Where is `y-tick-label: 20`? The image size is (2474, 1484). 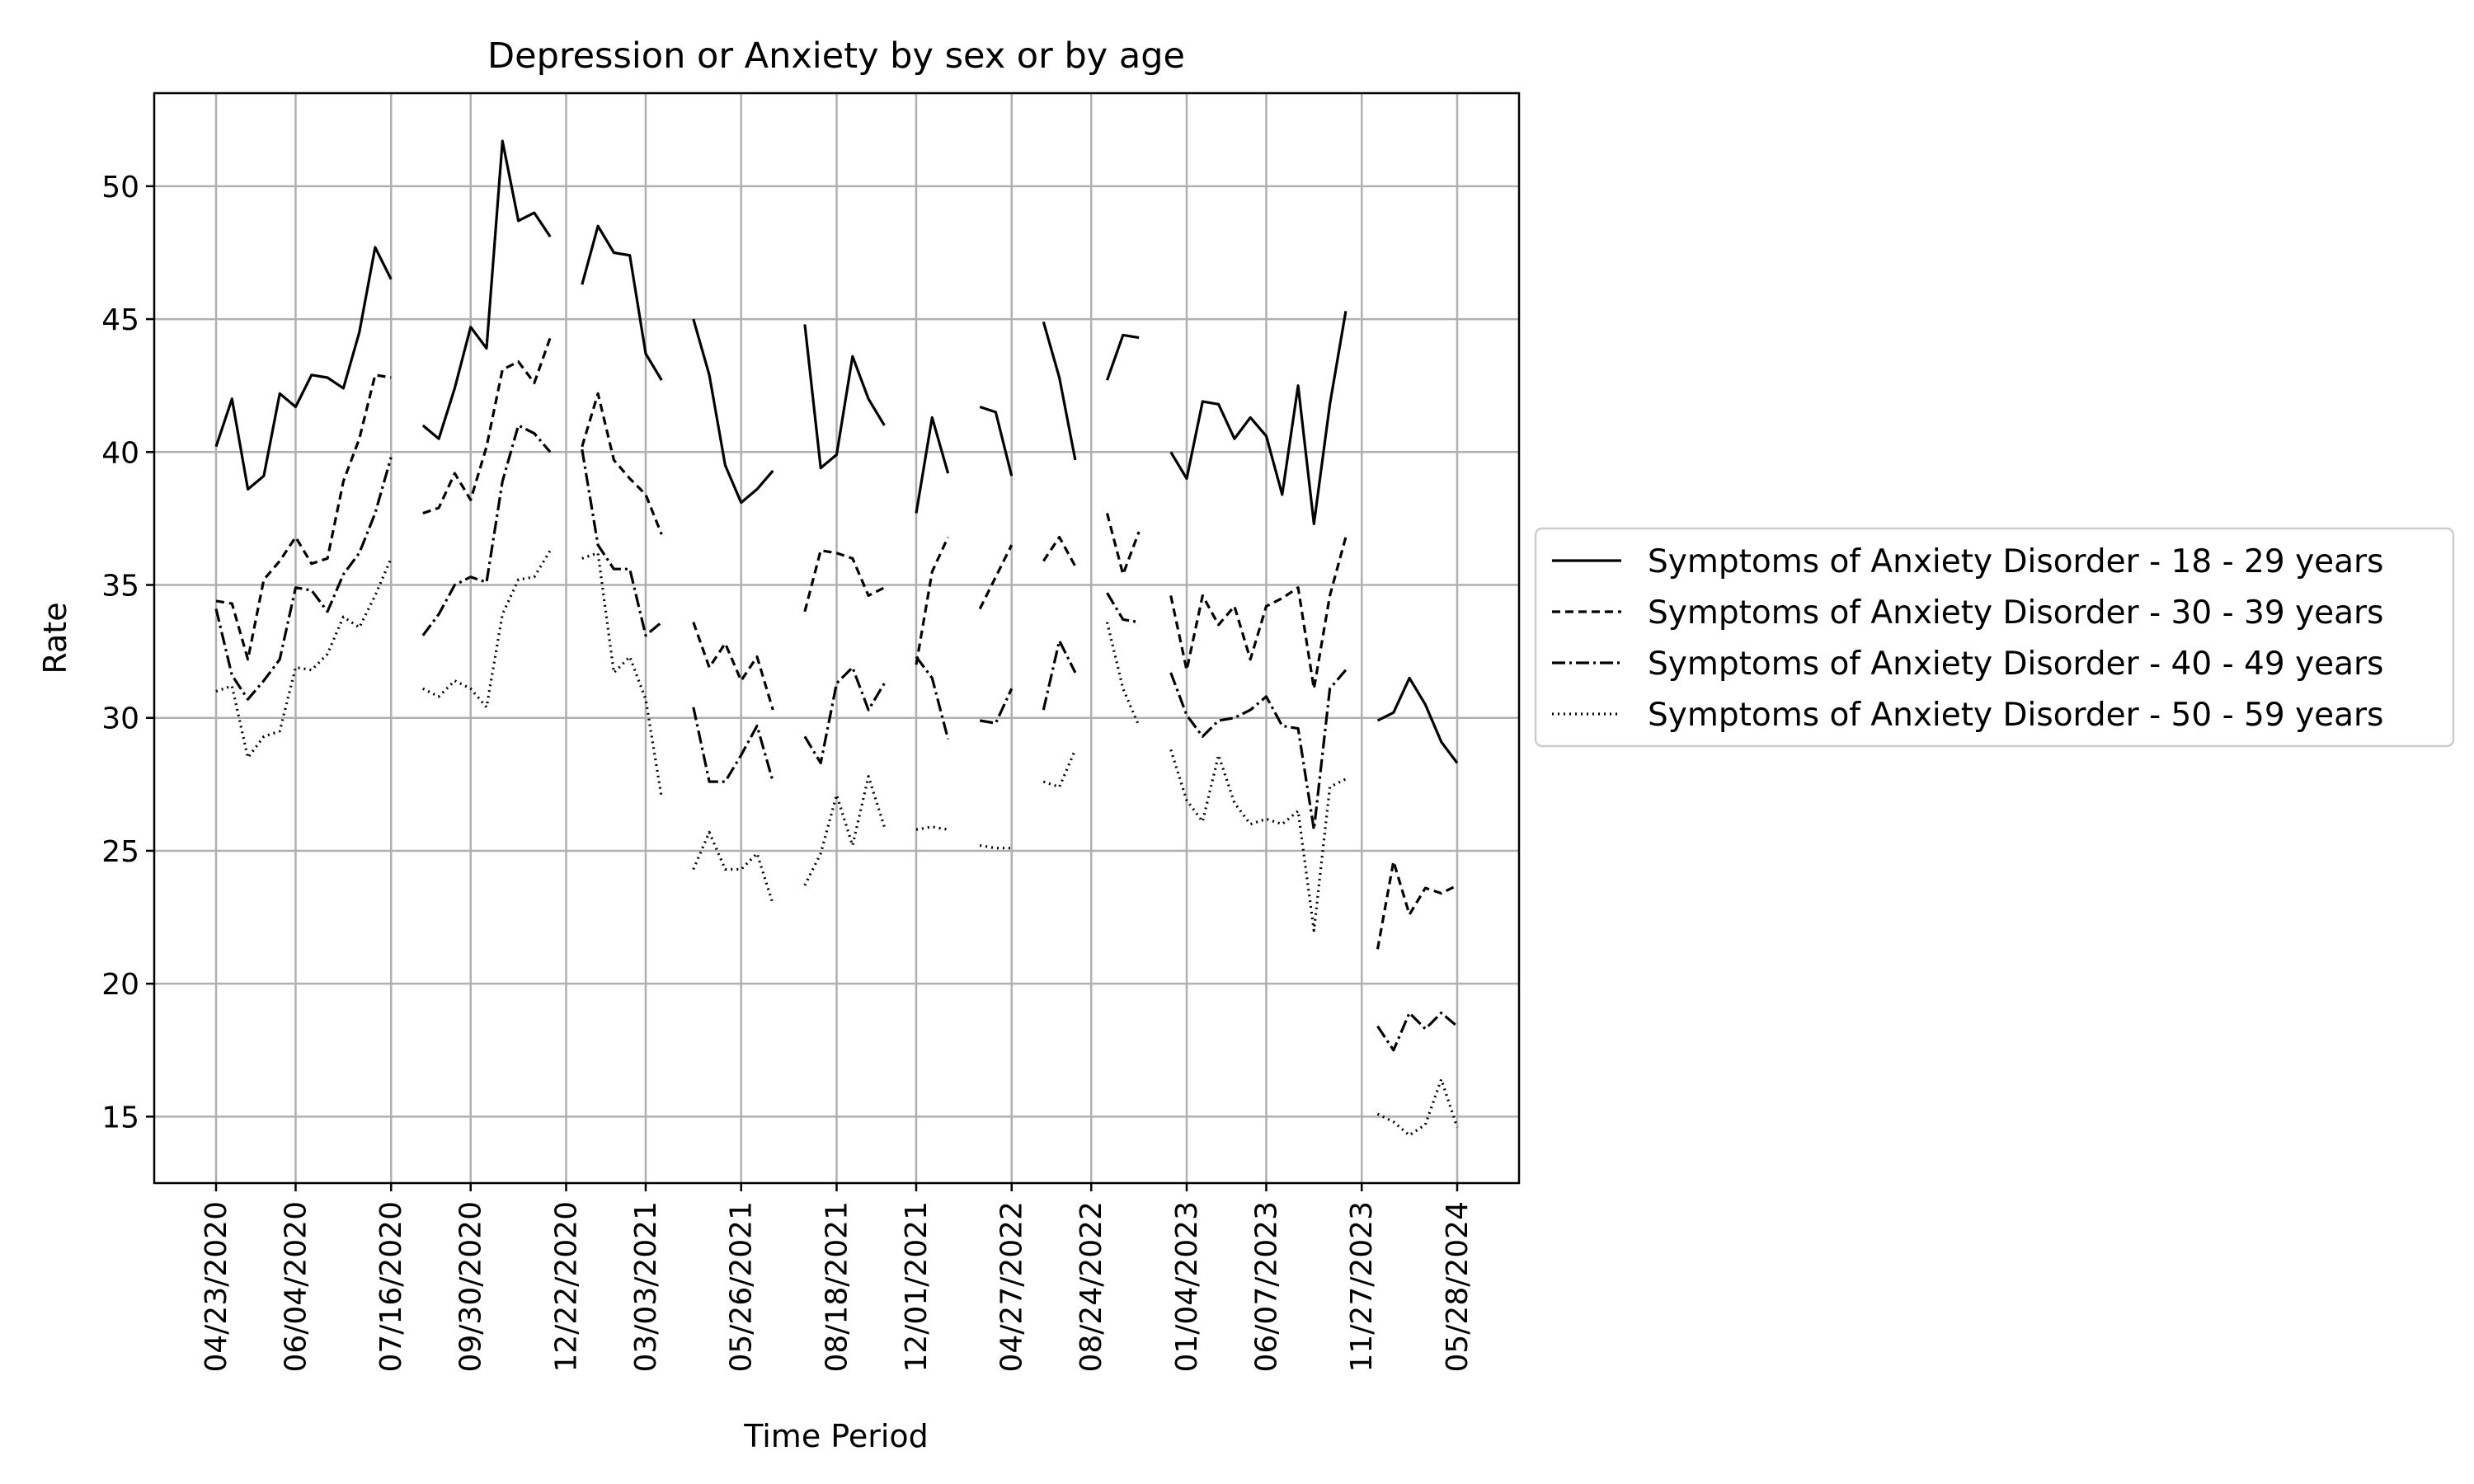
y-tick-label: 20 is located at coordinates (120, 985).